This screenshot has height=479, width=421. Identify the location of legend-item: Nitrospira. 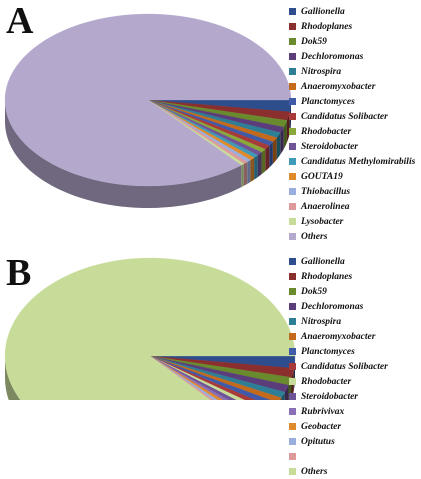
(338, 321).